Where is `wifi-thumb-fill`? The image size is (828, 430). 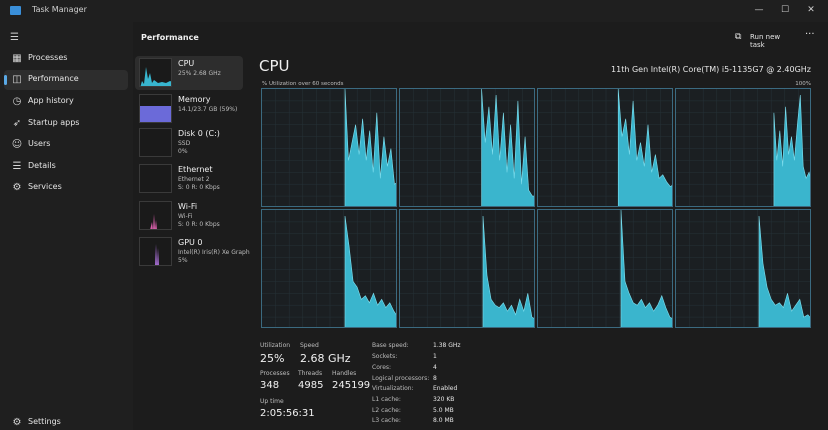 wifi-thumb-fill is located at coordinates (153, 221).